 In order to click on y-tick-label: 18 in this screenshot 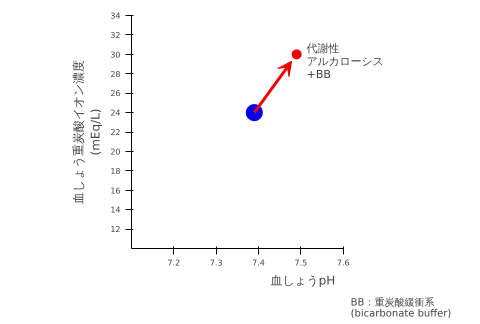, I will do `click(115, 171)`.